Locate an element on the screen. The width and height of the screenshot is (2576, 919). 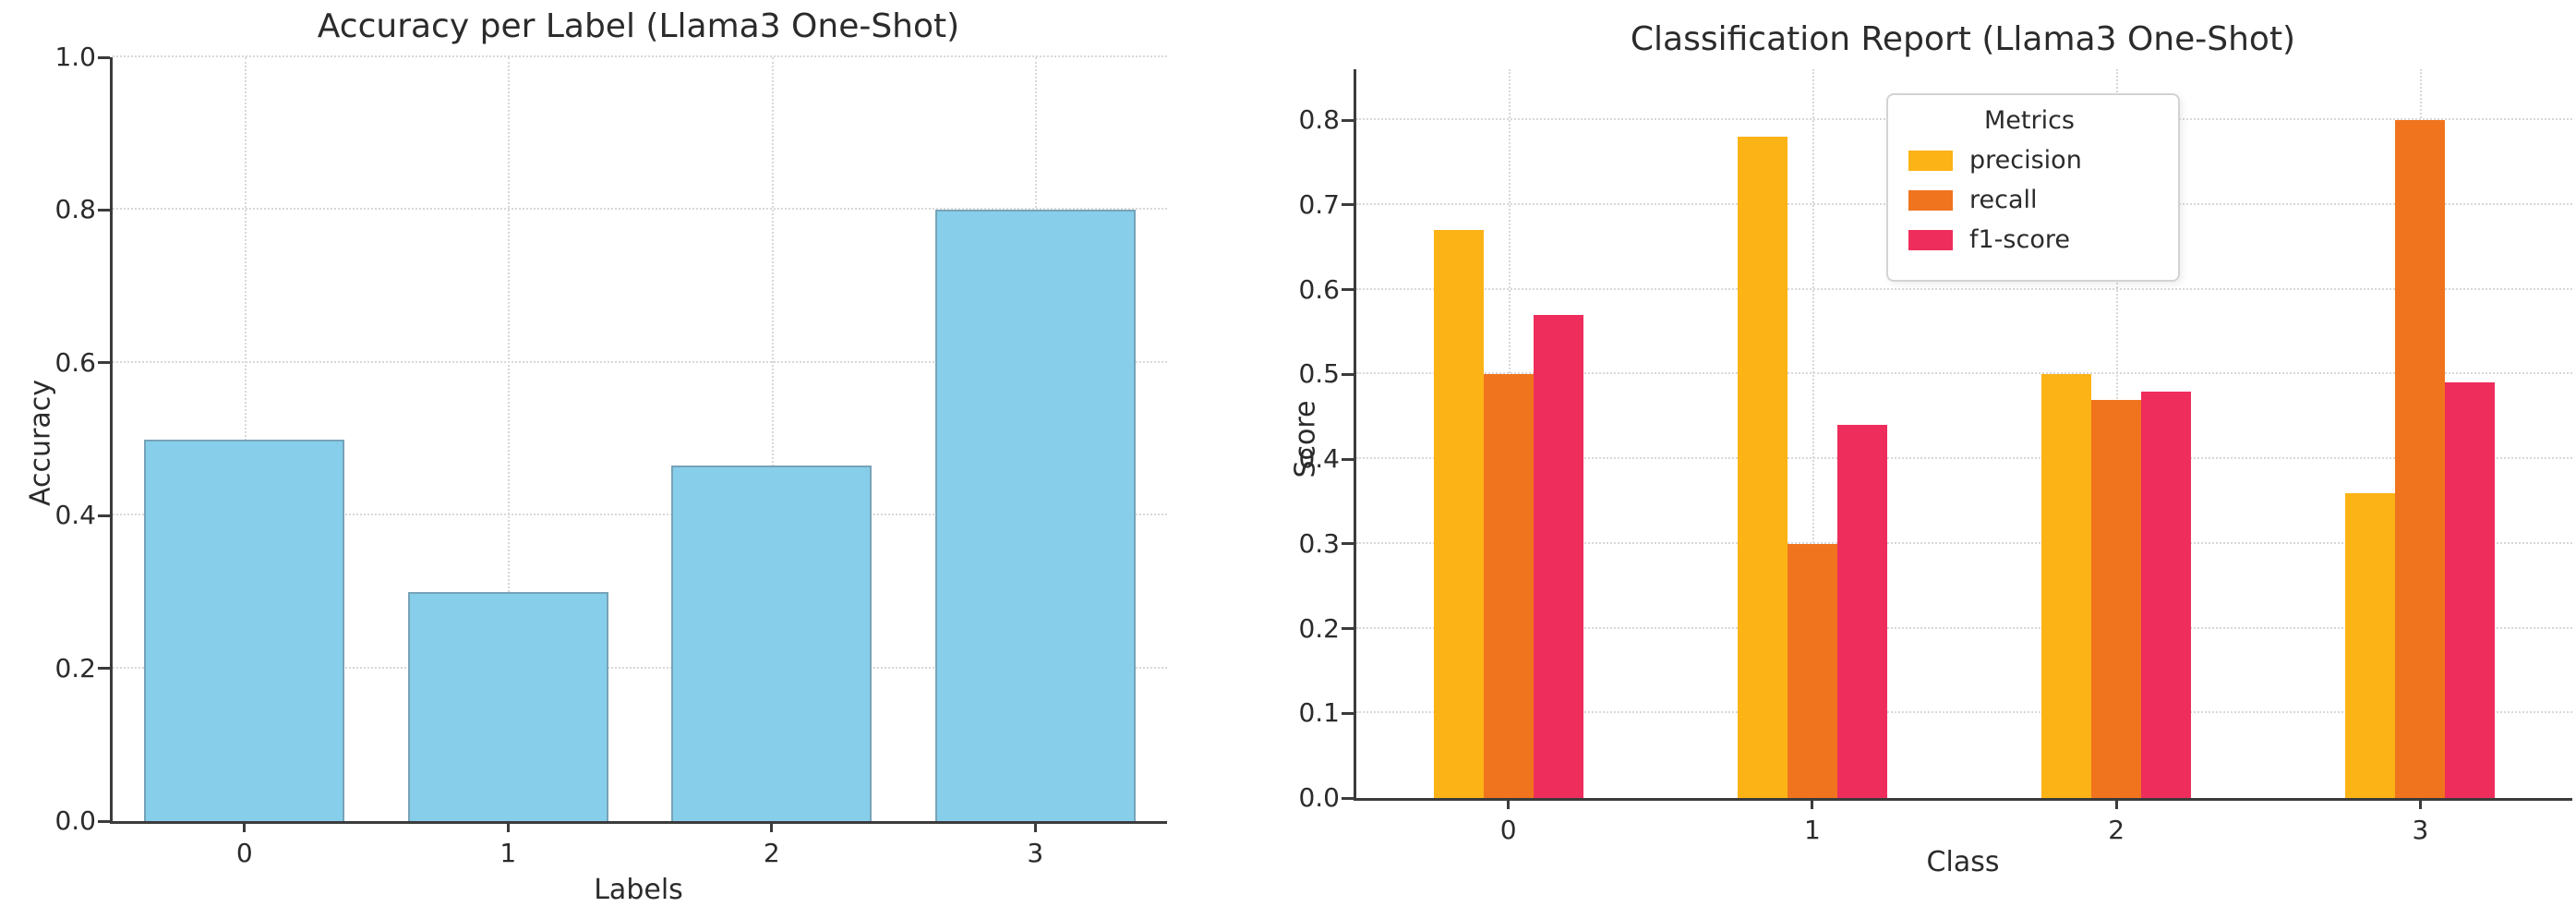
x-axis-label: Class is located at coordinates (1963, 862).